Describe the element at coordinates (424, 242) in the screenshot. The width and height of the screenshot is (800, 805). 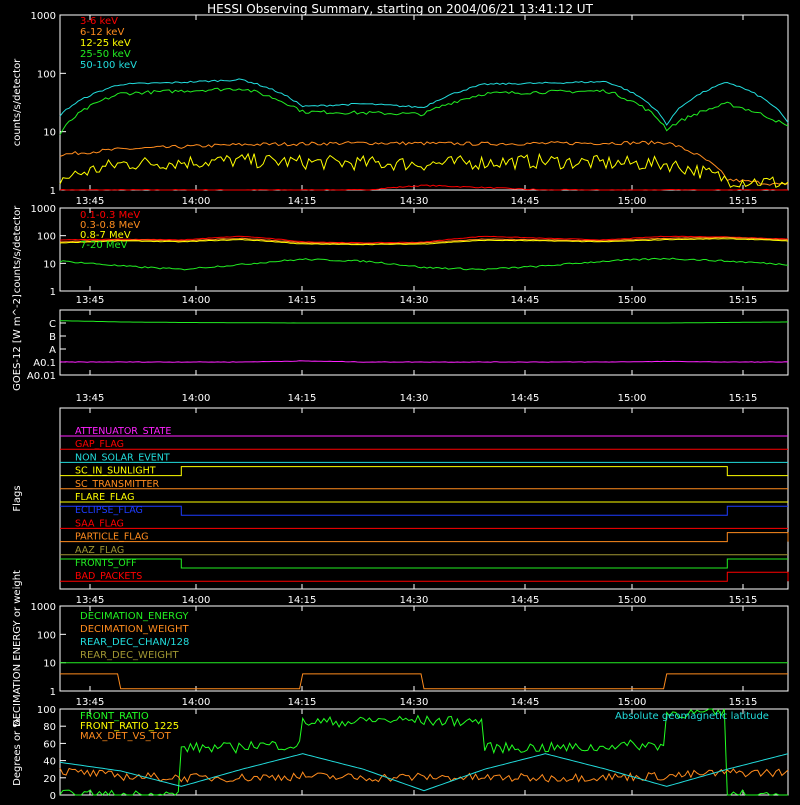
I see `series-line-0-8-7-mev` at that location.